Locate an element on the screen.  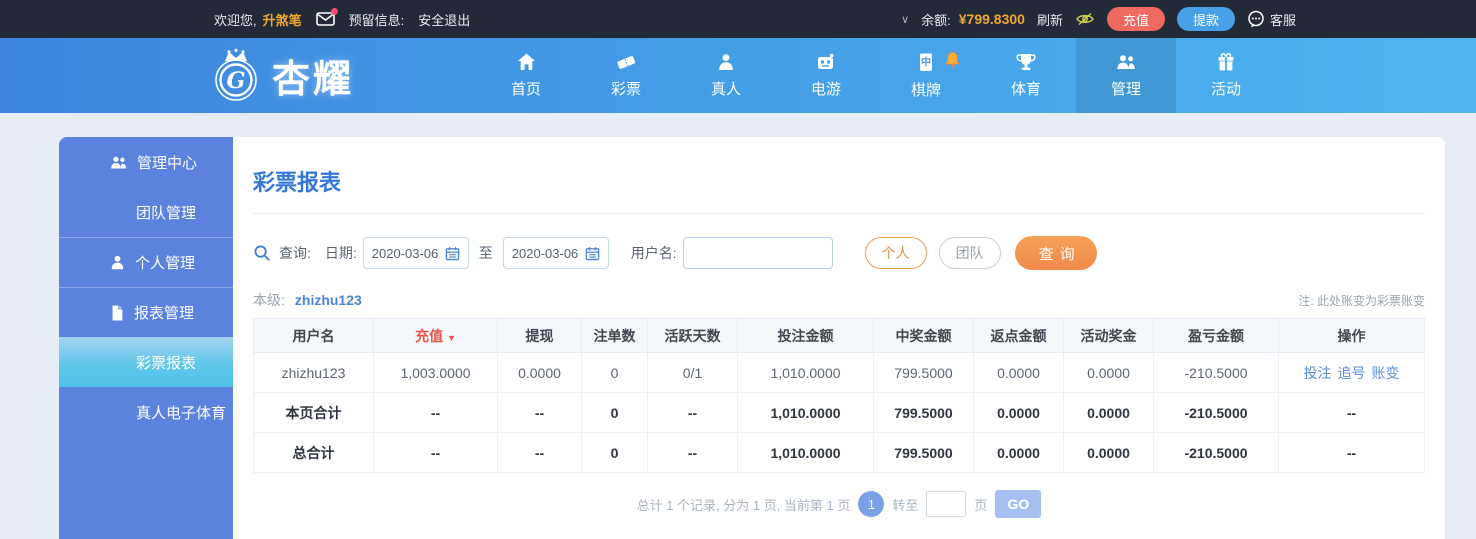
sort-desc-icon: ▼ is located at coordinates (451, 337).